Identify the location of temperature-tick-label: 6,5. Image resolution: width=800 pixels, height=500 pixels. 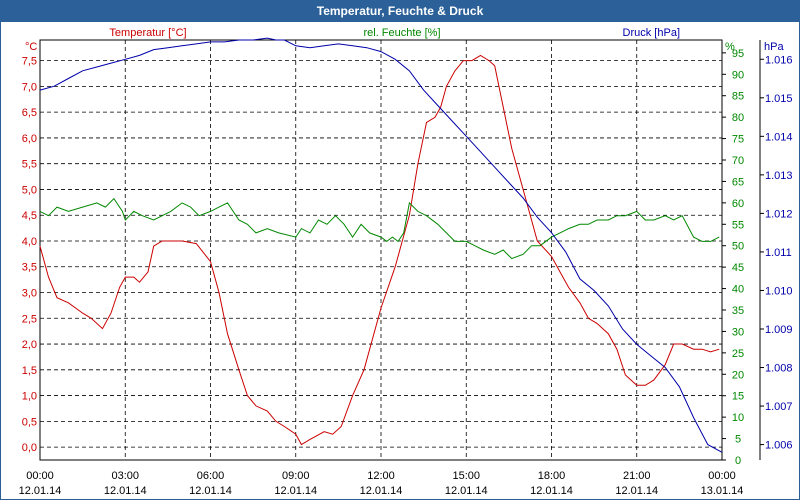
(29, 113).